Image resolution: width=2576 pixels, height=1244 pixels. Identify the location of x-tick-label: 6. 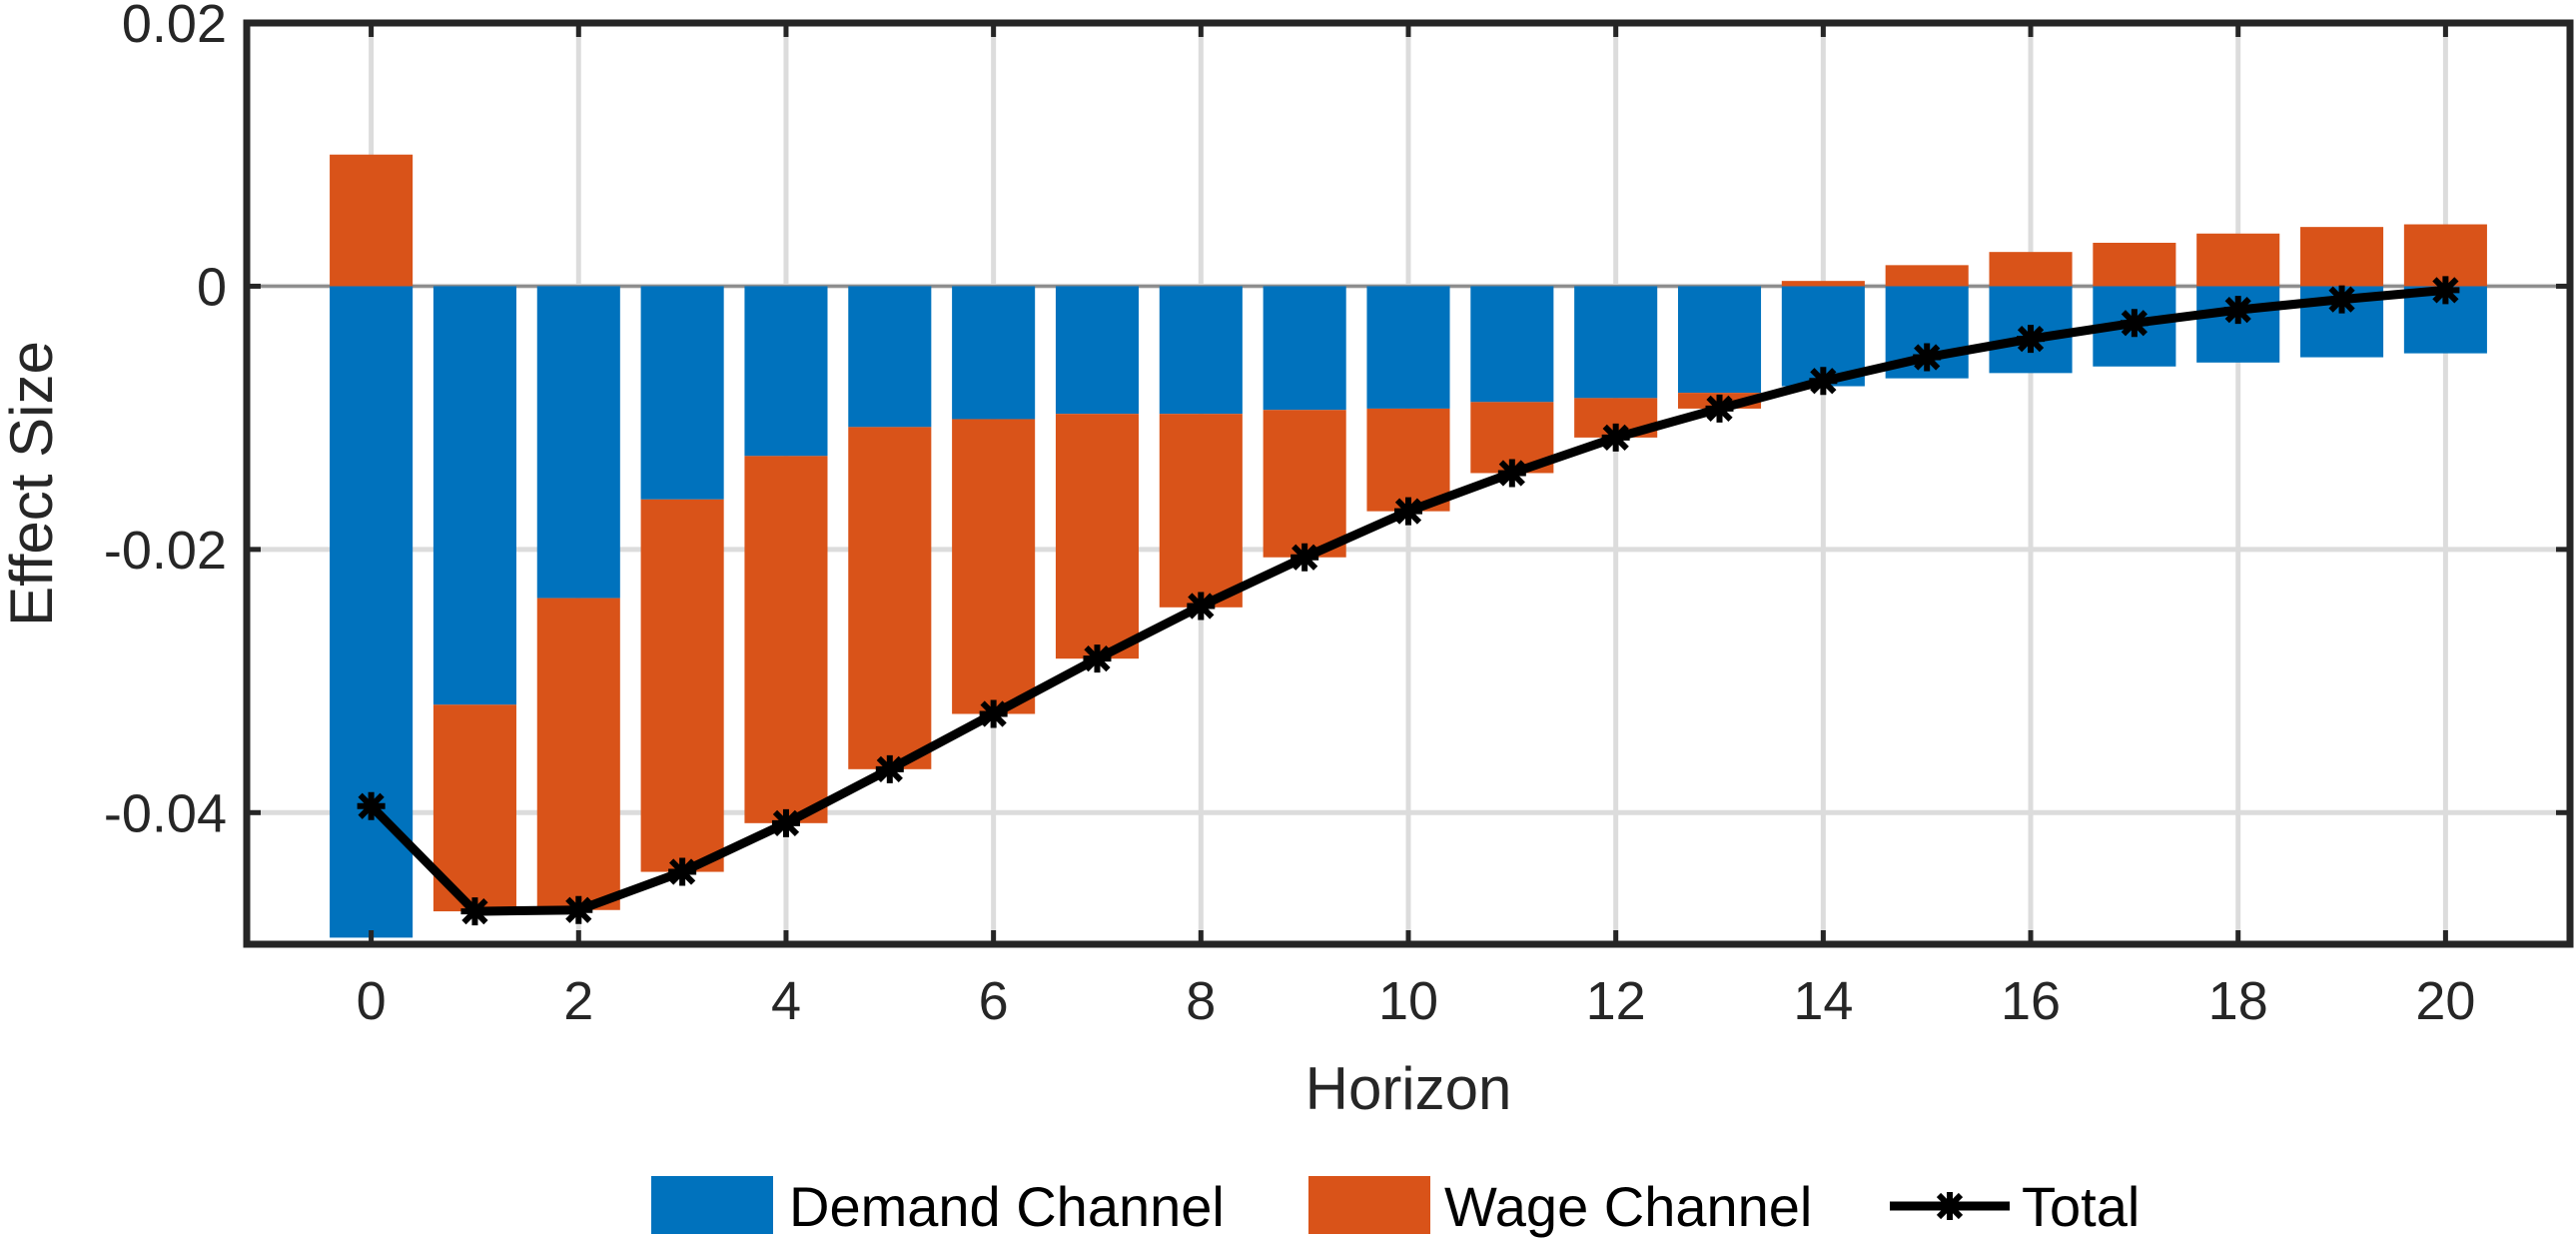
(994, 1001).